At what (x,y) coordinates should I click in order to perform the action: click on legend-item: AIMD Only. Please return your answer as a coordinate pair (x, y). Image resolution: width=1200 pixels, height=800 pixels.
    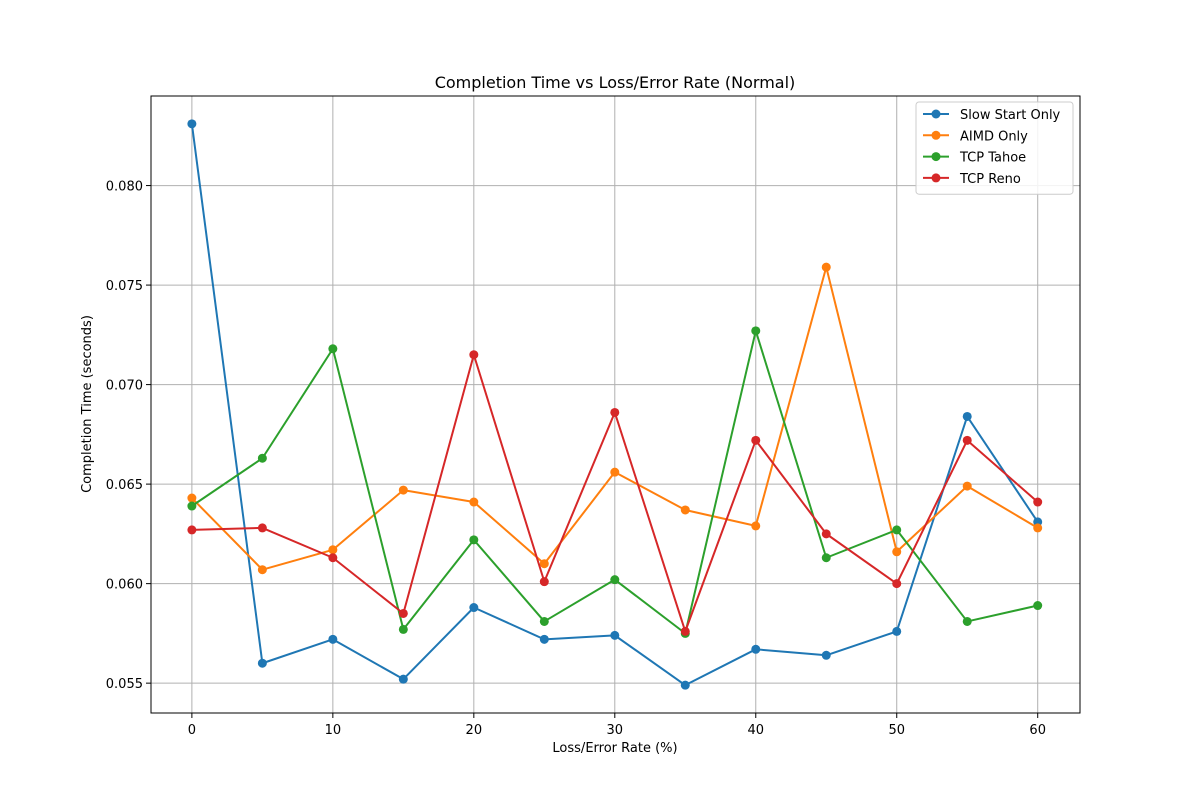
    Looking at the image, I should click on (975, 136).